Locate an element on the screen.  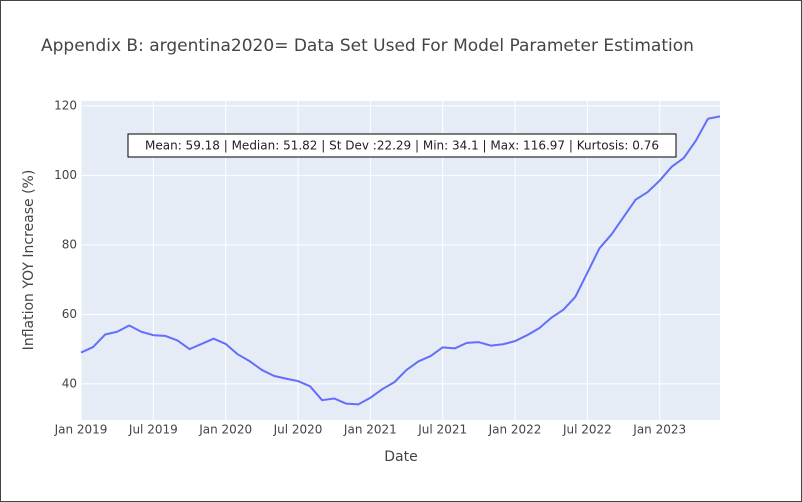
x-tick-label: Jan 2019 is located at coordinates (81, 430).